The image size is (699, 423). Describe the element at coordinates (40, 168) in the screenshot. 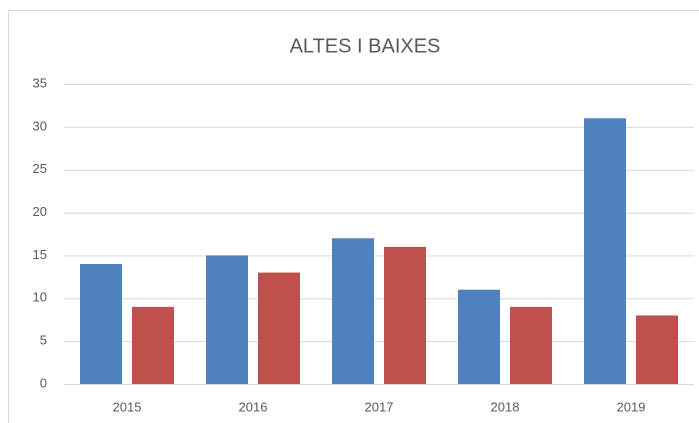

I see `y-tick-label: 25` at that location.